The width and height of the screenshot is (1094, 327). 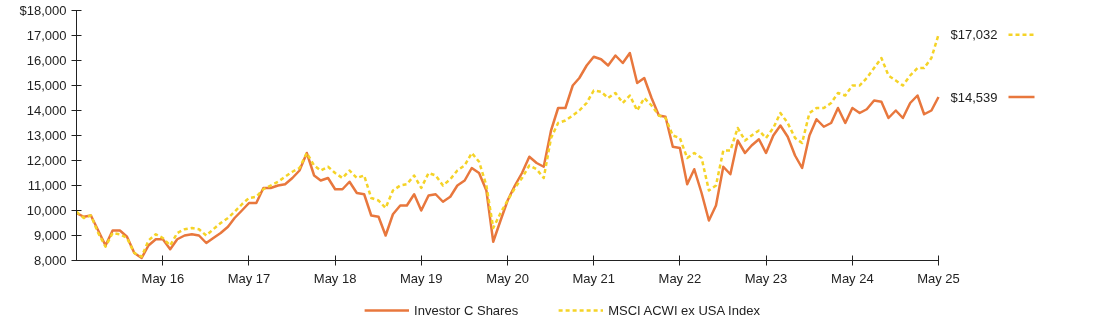 What do you see at coordinates (249, 278) in the screenshot?
I see `x-tick-label: May 17` at bounding box center [249, 278].